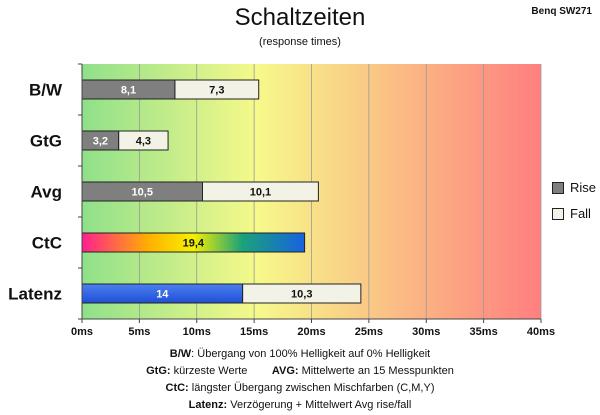 The image size is (600, 415). Describe the element at coordinates (561, 11) in the screenshot. I see `monitor-model-label: Benq SW271` at that location.